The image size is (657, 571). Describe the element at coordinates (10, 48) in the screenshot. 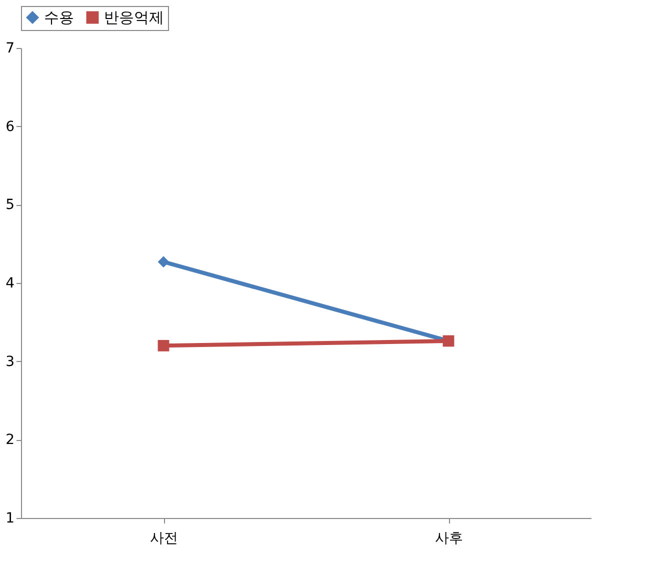

I see `y-tick-label: 7` at that location.